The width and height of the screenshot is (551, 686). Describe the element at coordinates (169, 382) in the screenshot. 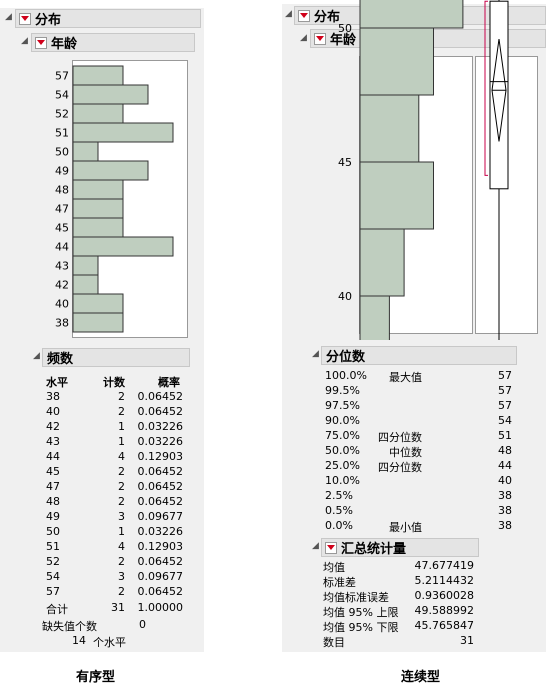

I see `freq-header-prob: 概率` at that location.